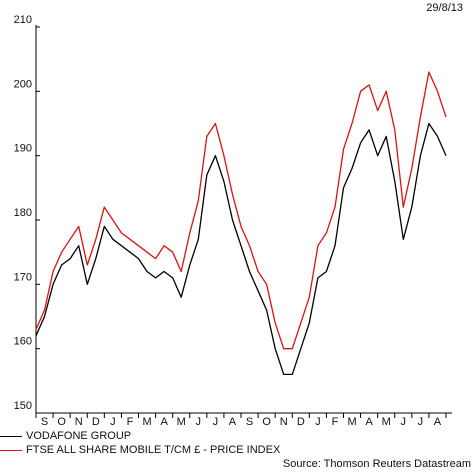 The image size is (475, 476). Describe the element at coordinates (11, 450) in the screenshot. I see `legend-swatch-ftse` at that location.